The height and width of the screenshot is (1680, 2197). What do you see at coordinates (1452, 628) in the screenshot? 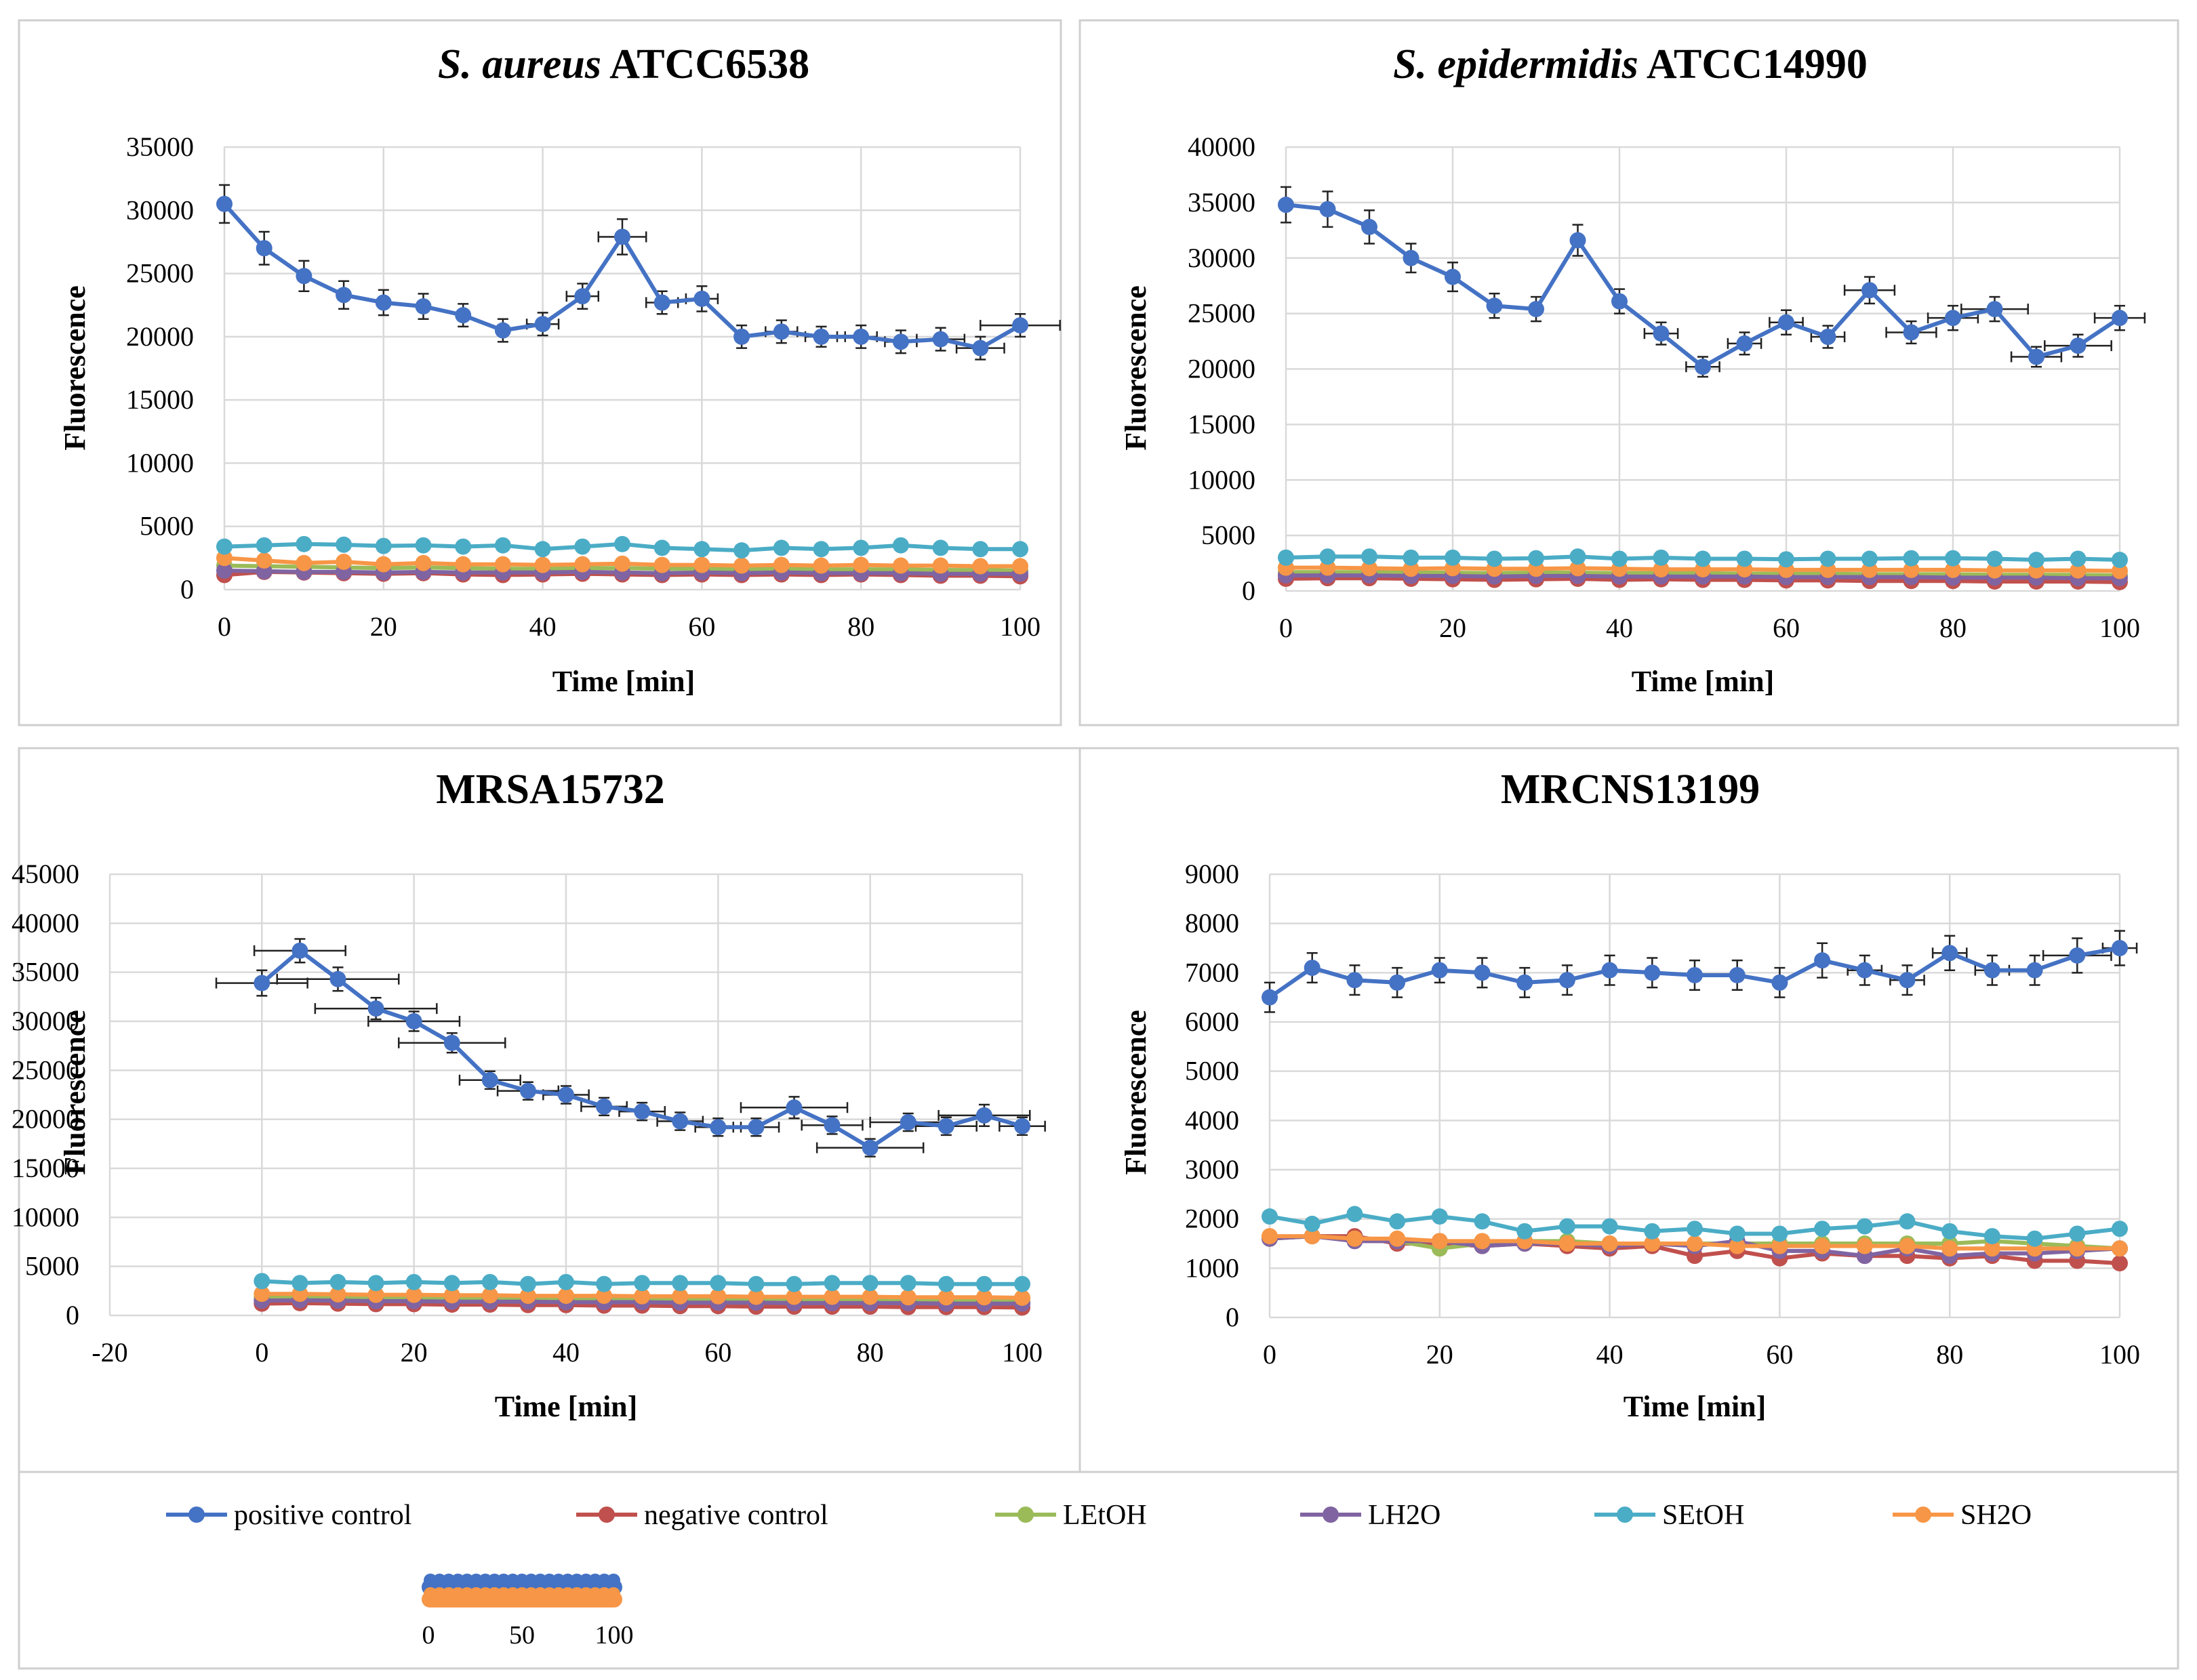
I see `x-tick-label: 20` at bounding box center [1452, 628].